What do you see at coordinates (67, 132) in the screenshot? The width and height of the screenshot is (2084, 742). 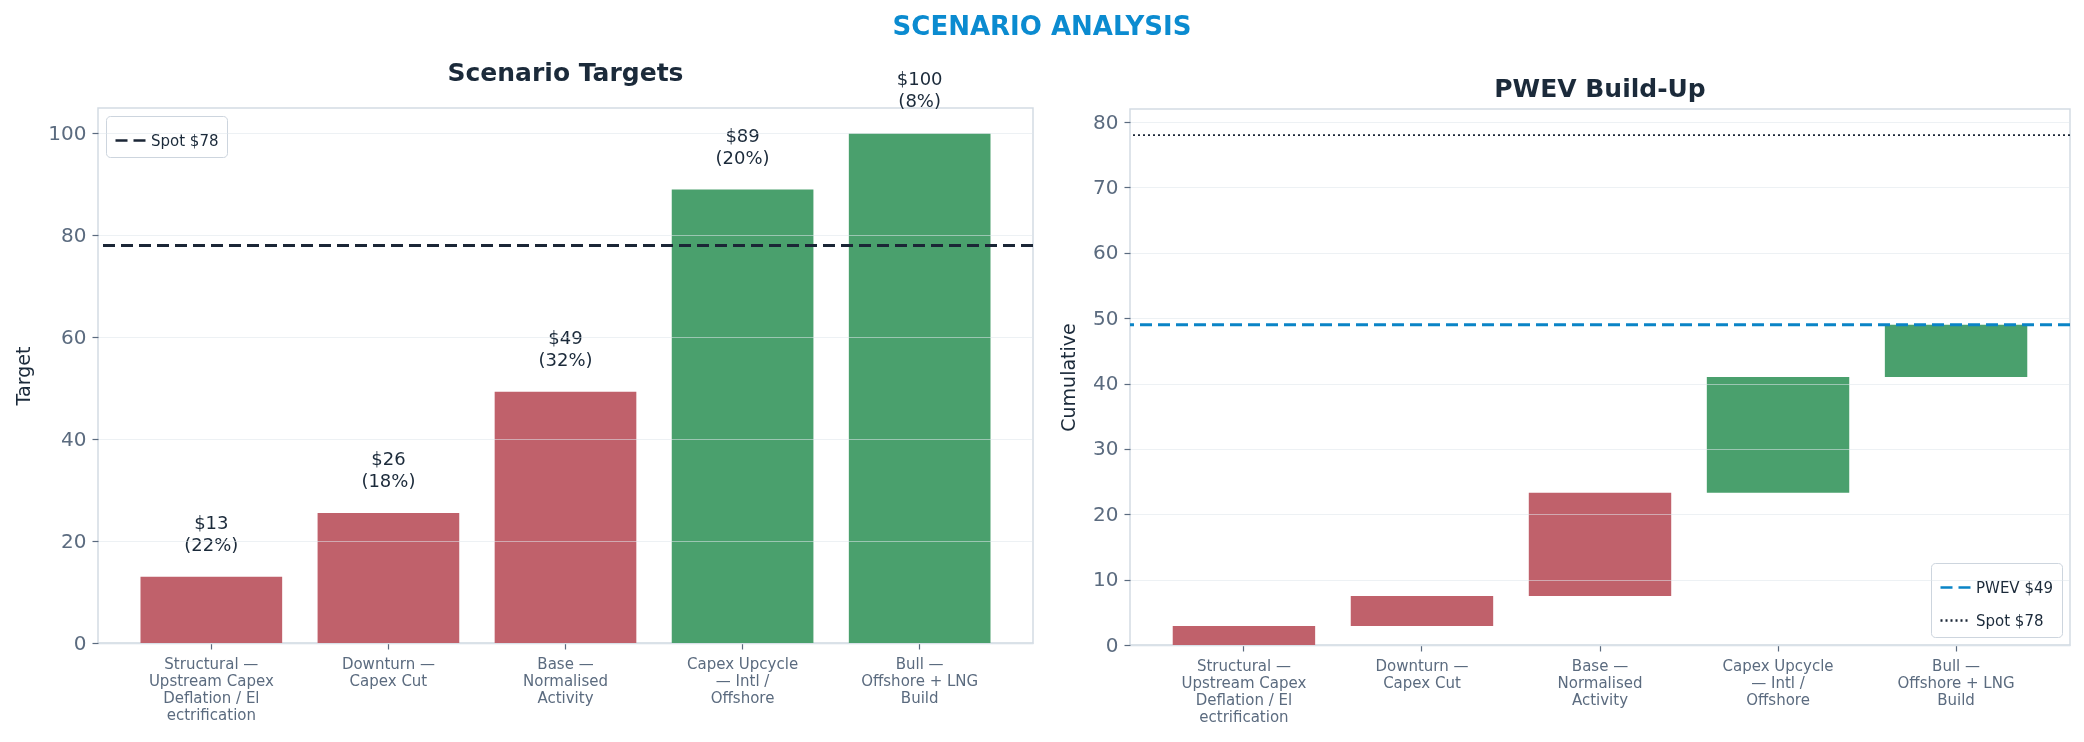 I see `y-tick-label: 100` at bounding box center [67, 132].